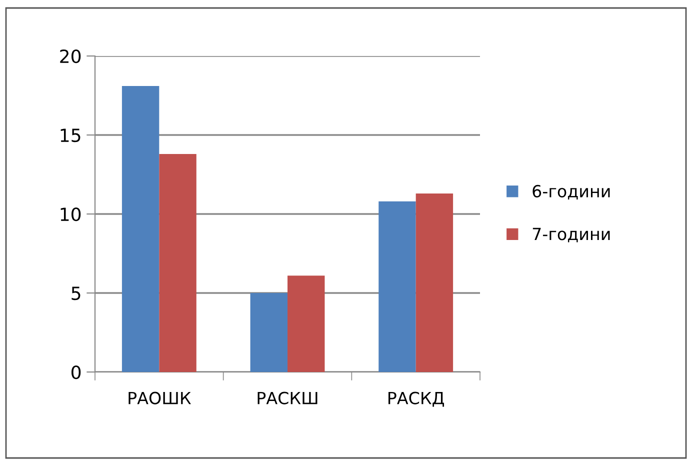  What do you see at coordinates (76, 293) in the screenshot?
I see `y-tick-label: 5` at bounding box center [76, 293].